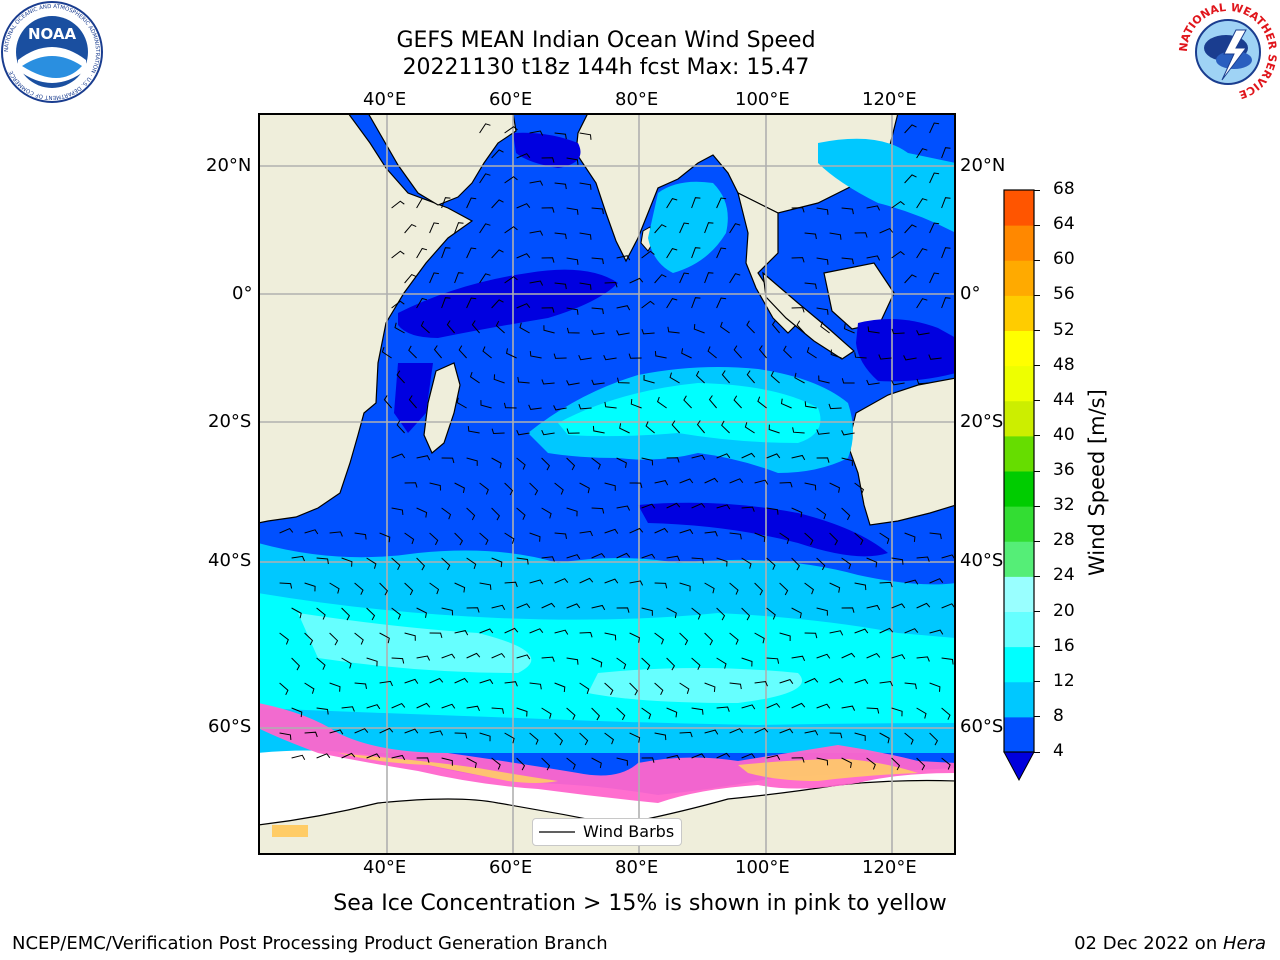  Describe the element at coordinates (1064, 224) in the screenshot. I see `colorbar-tick-label: 64` at that location.